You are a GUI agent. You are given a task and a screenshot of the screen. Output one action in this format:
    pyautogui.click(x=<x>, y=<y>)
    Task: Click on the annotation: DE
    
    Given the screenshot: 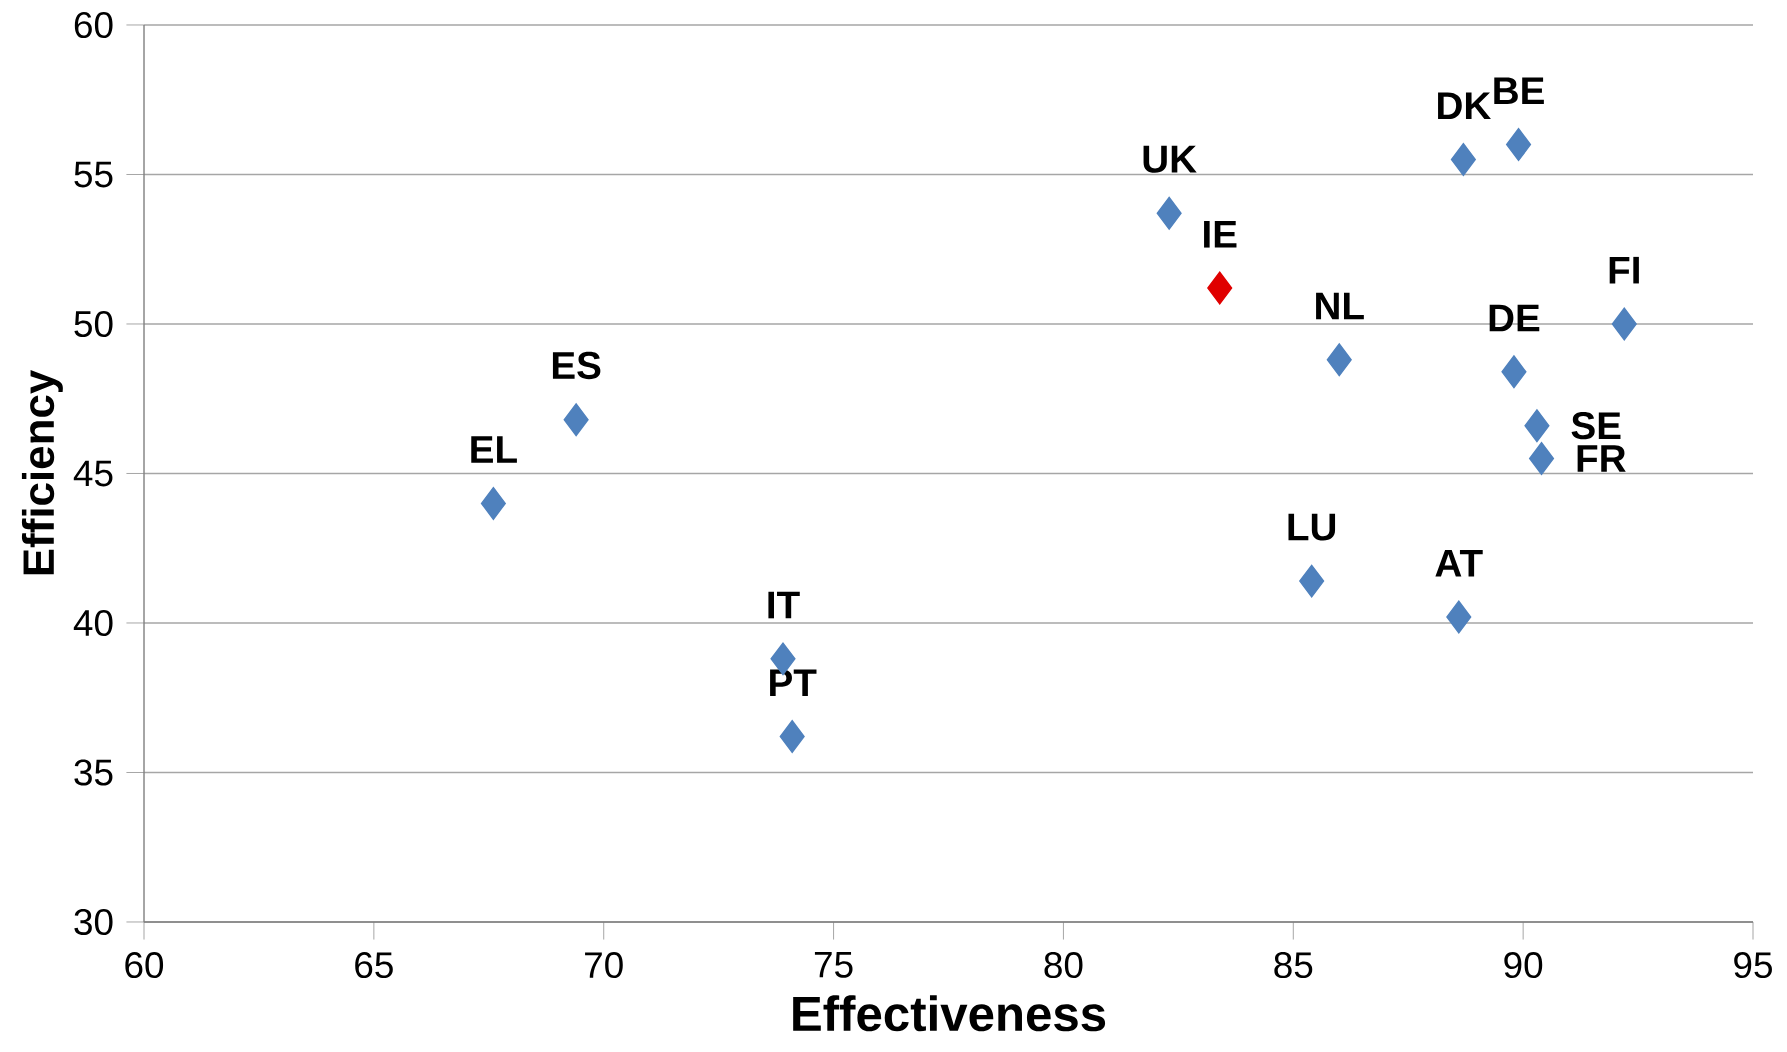 What is the action you would take?
    pyautogui.click(x=1514, y=318)
    